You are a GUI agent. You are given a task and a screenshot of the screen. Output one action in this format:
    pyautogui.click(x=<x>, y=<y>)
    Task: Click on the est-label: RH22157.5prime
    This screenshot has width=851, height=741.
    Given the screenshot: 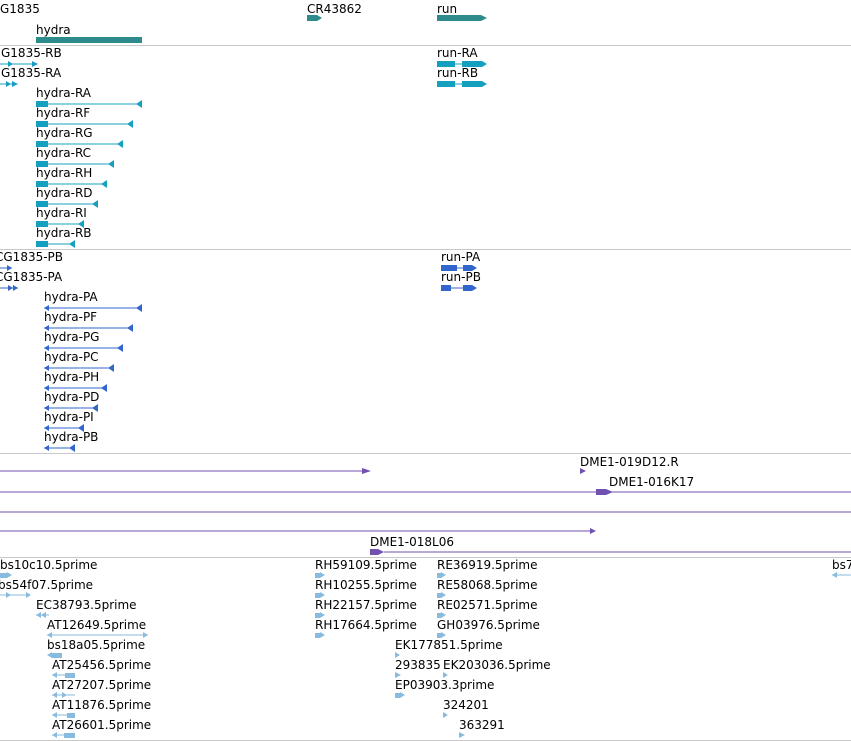 What is the action you would take?
    pyautogui.click(x=366, y=605)
    